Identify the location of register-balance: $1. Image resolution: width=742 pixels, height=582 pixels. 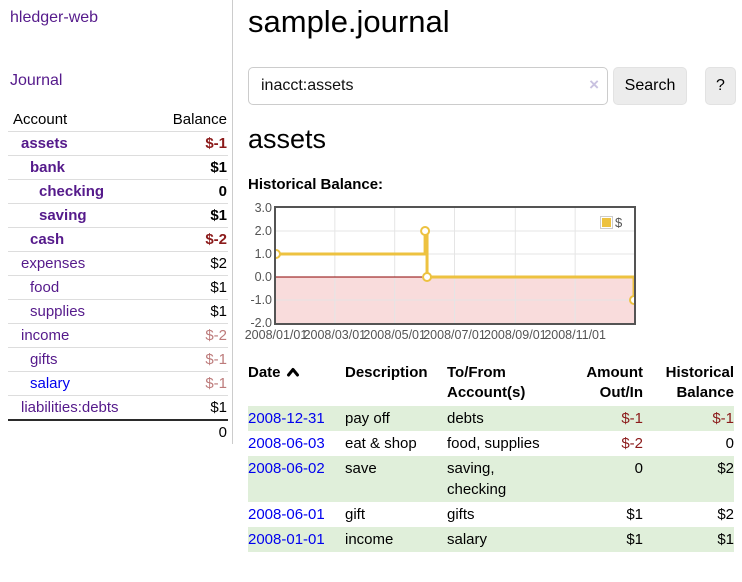
(725, 539).